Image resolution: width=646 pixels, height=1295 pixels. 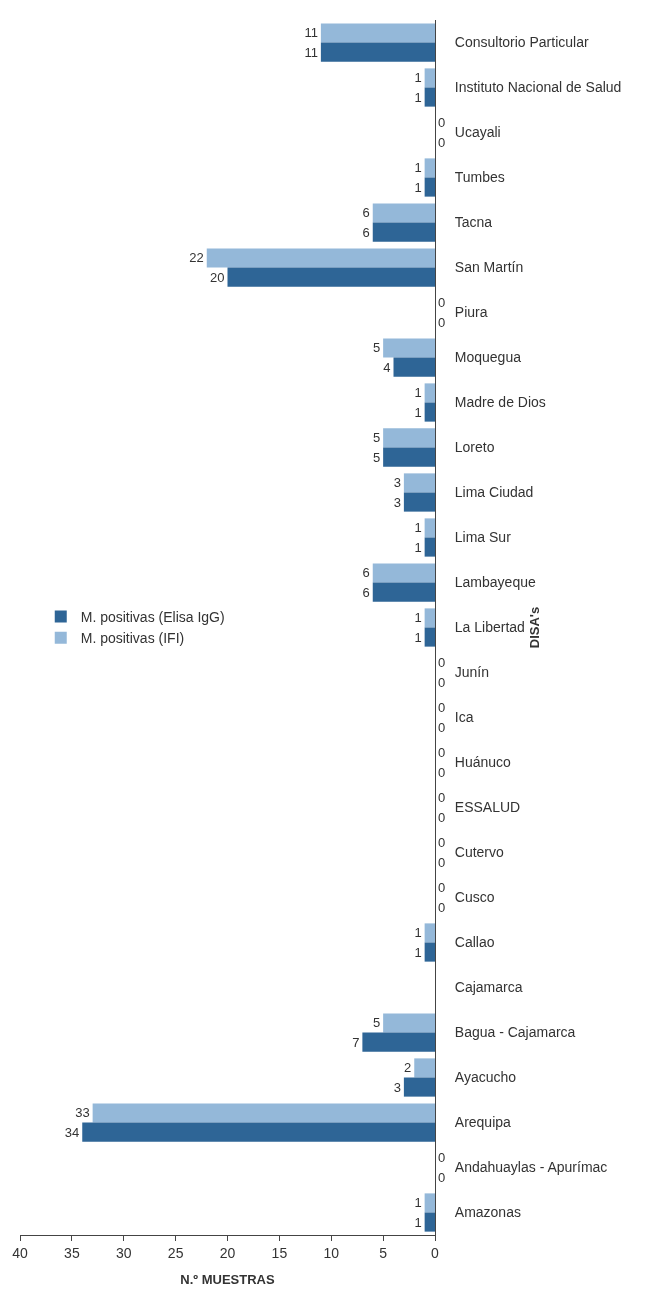 I want to click on y-tick-label: Andahuaylas - Apurímac, so click(x=531, y=1167).